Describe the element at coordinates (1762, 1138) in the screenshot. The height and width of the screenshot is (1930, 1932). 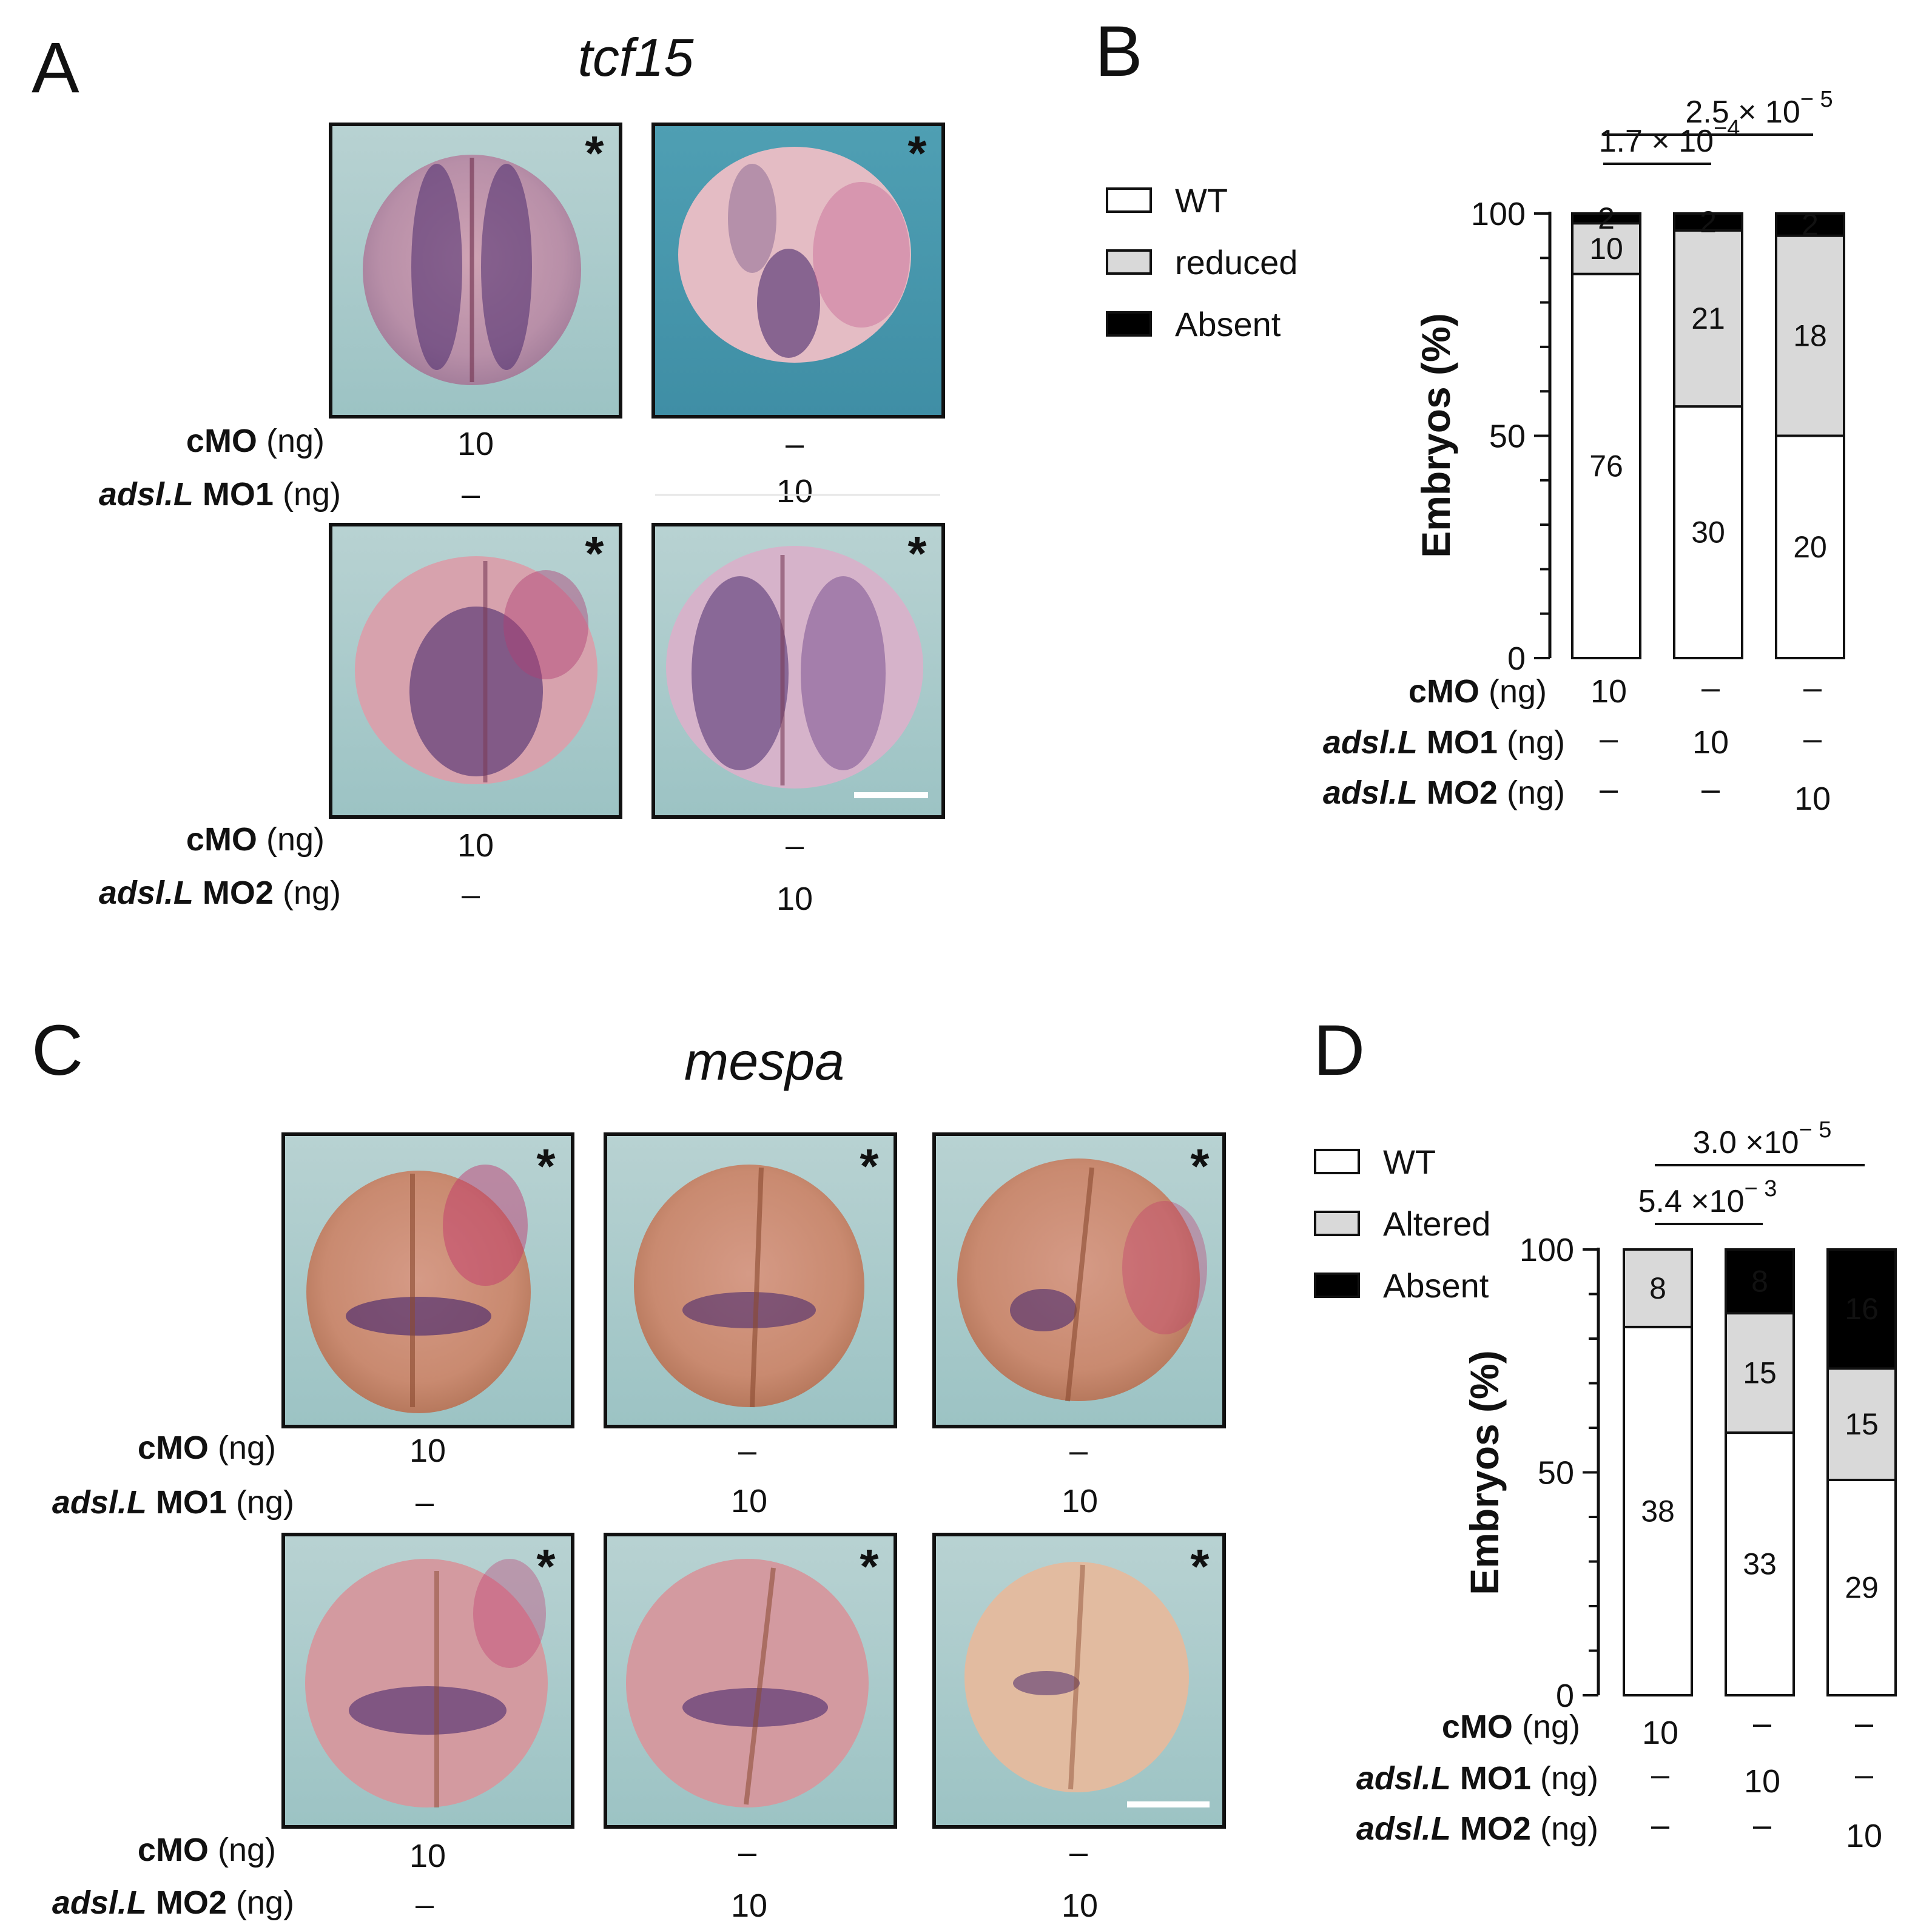
I see `p-value-label: 3.0 ×10− 5` at that location.